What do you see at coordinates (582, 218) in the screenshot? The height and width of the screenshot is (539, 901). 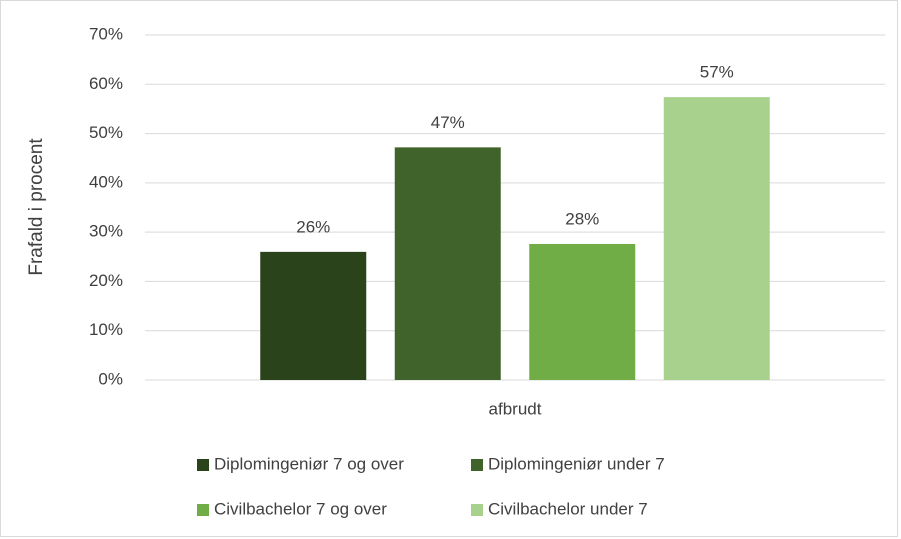 I see `data-label: 28%` at bounding box center [582, 218].